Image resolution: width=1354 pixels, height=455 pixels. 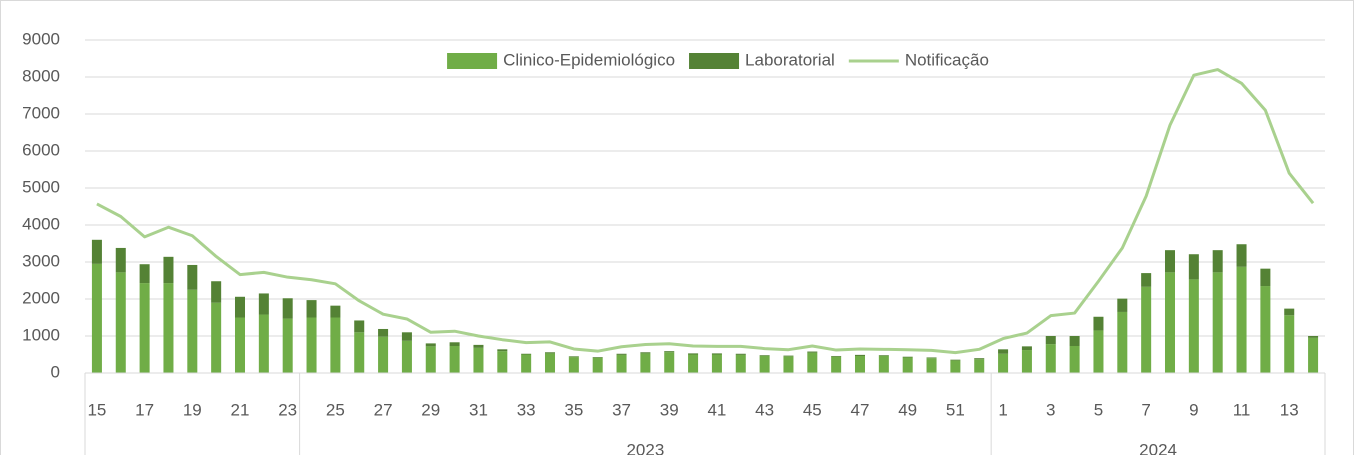 I want to click on y-tick-label: 3000, so click(x=41, y=260).